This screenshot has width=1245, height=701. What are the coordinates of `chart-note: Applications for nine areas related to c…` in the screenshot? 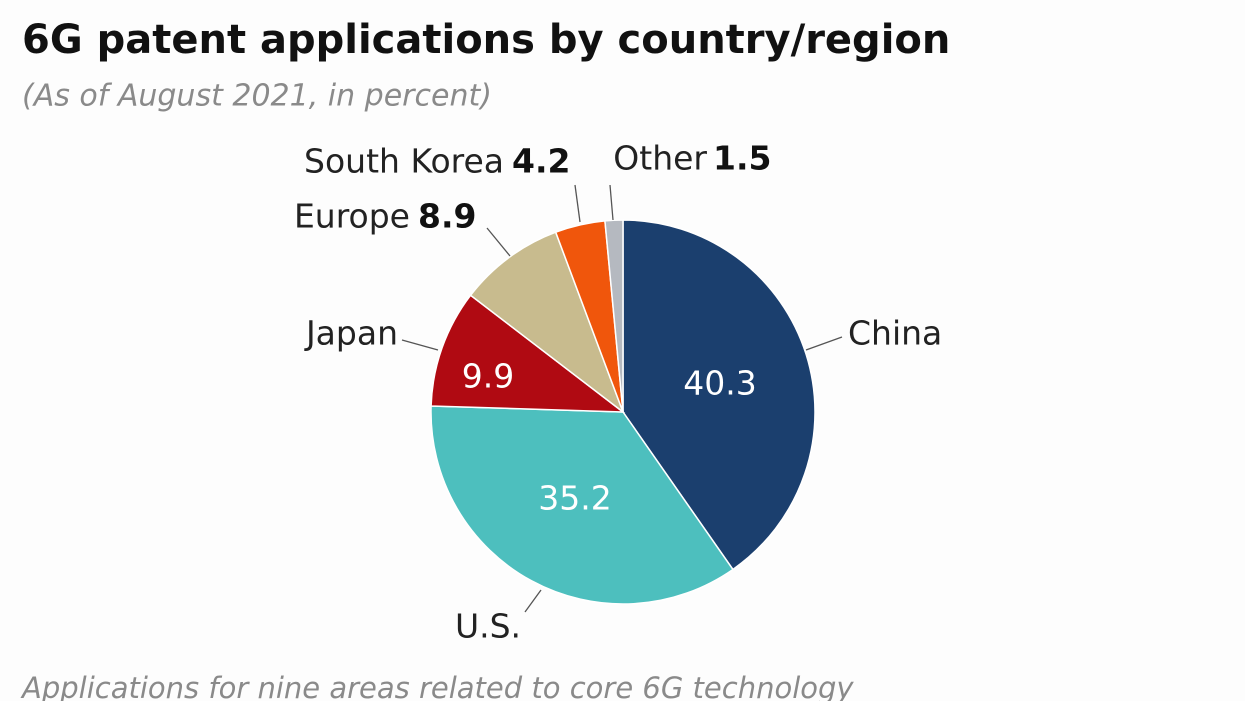 It's located at (437, 686).